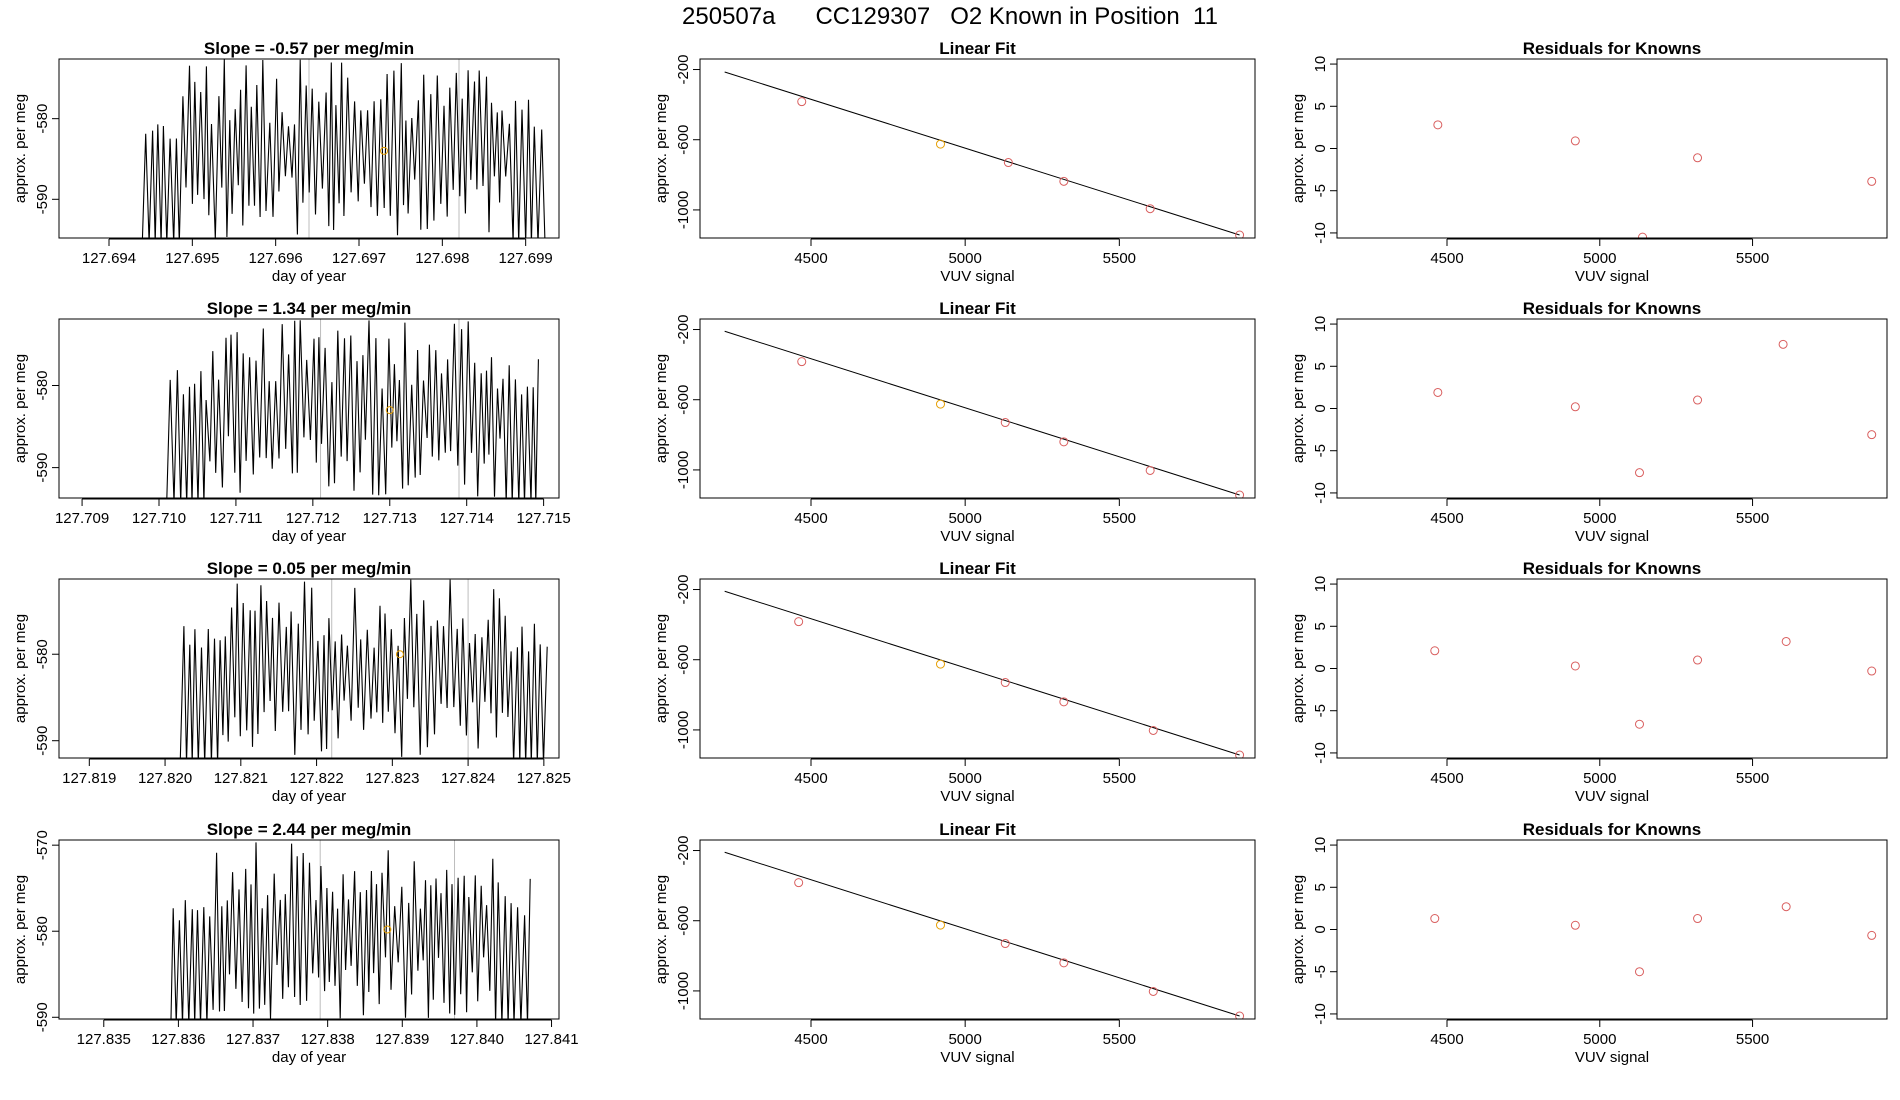 This screenshot has width=1900, height=1100. I want to click on x-tick-label: 127.709, so click(82, 518).